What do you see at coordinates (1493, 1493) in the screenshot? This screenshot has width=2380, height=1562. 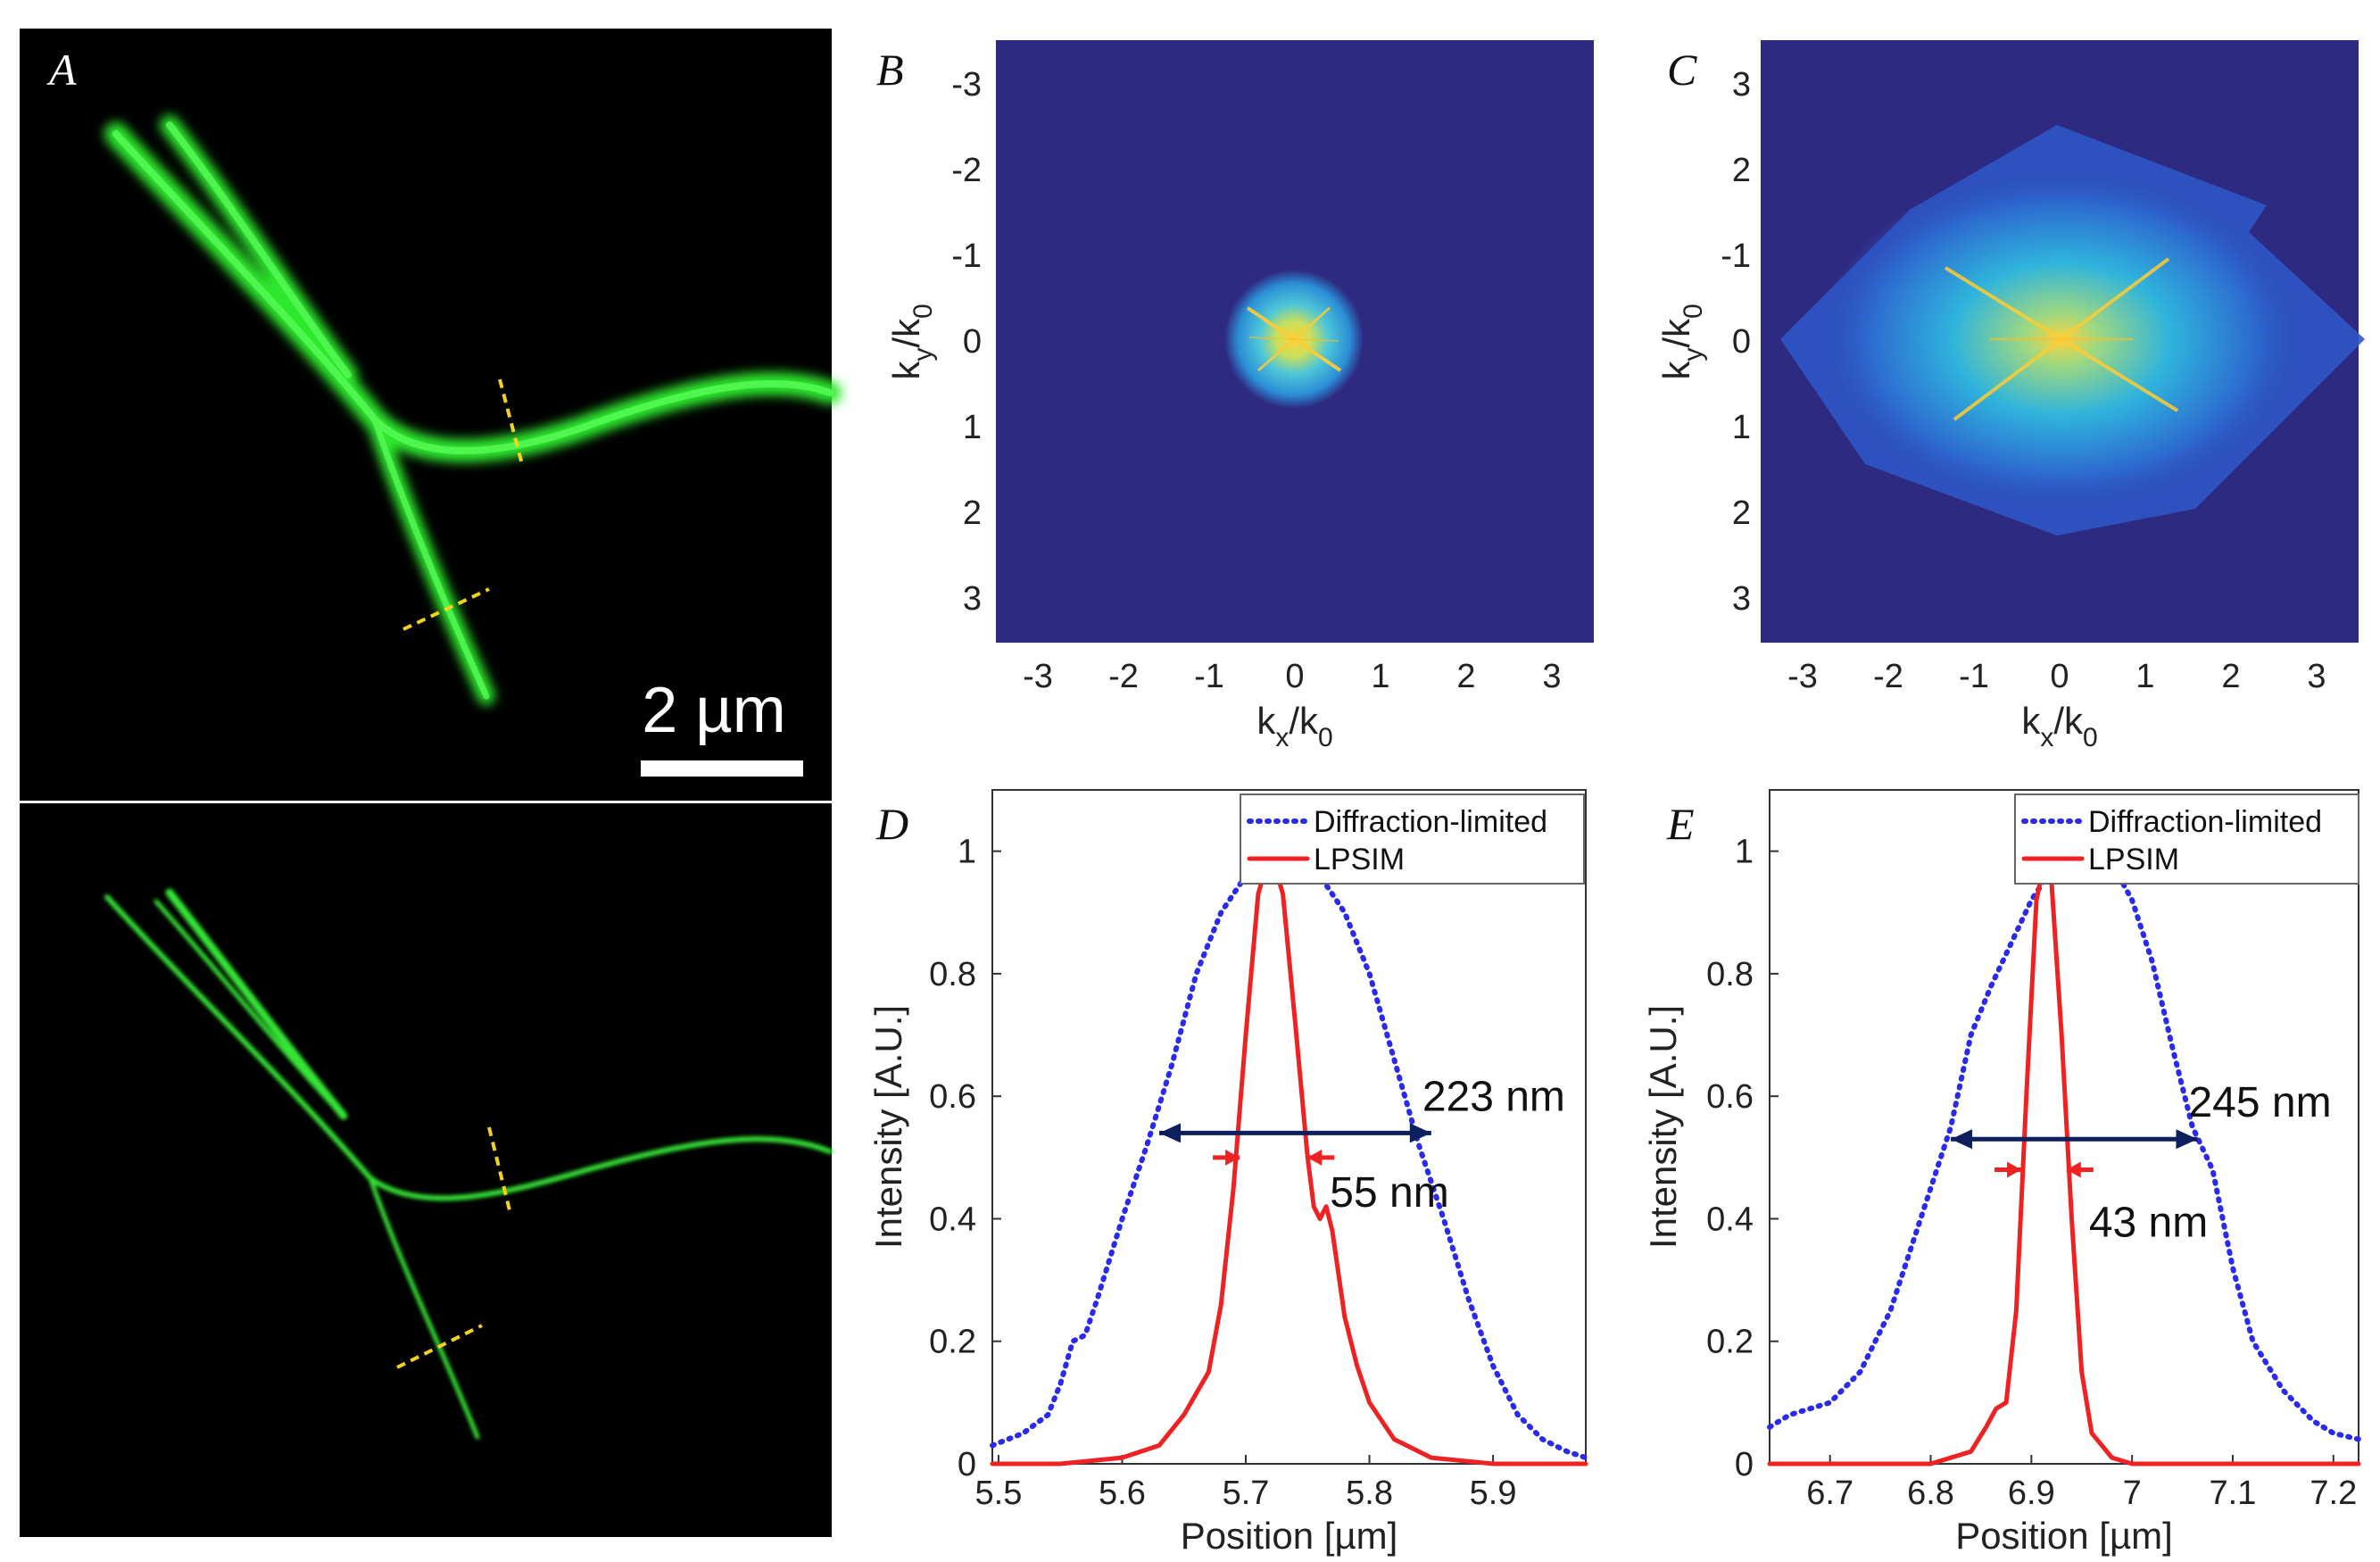 I see `x-tick-label: 5.9` at bounding box center [1493, 1493].